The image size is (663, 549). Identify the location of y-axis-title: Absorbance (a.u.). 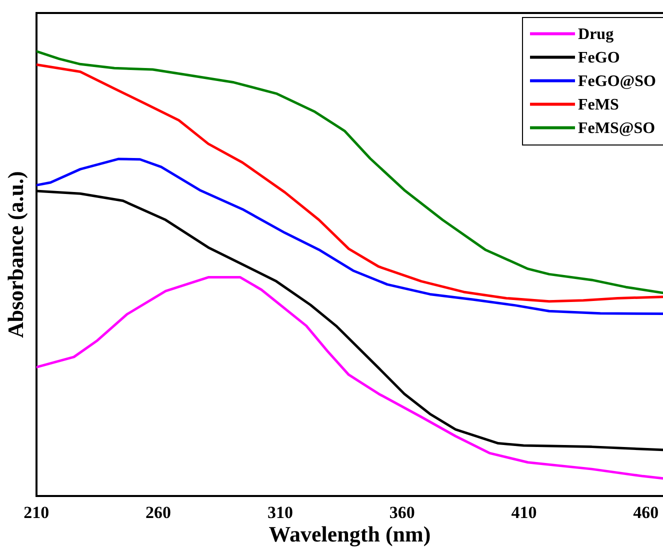
(15, 254).